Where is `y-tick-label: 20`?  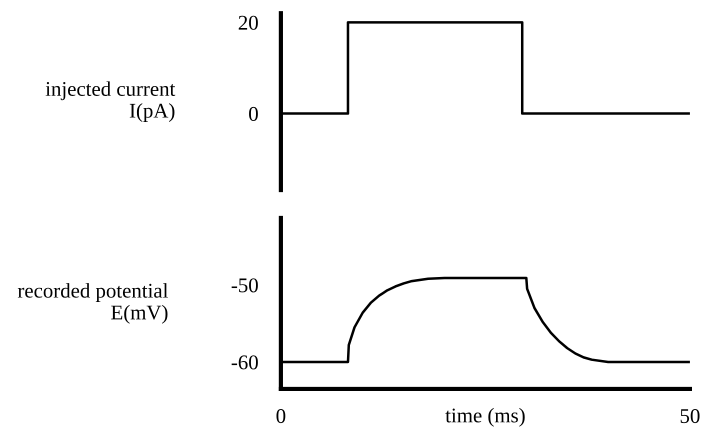 y-tick-label: 20 is located at coordinates (248, 23).